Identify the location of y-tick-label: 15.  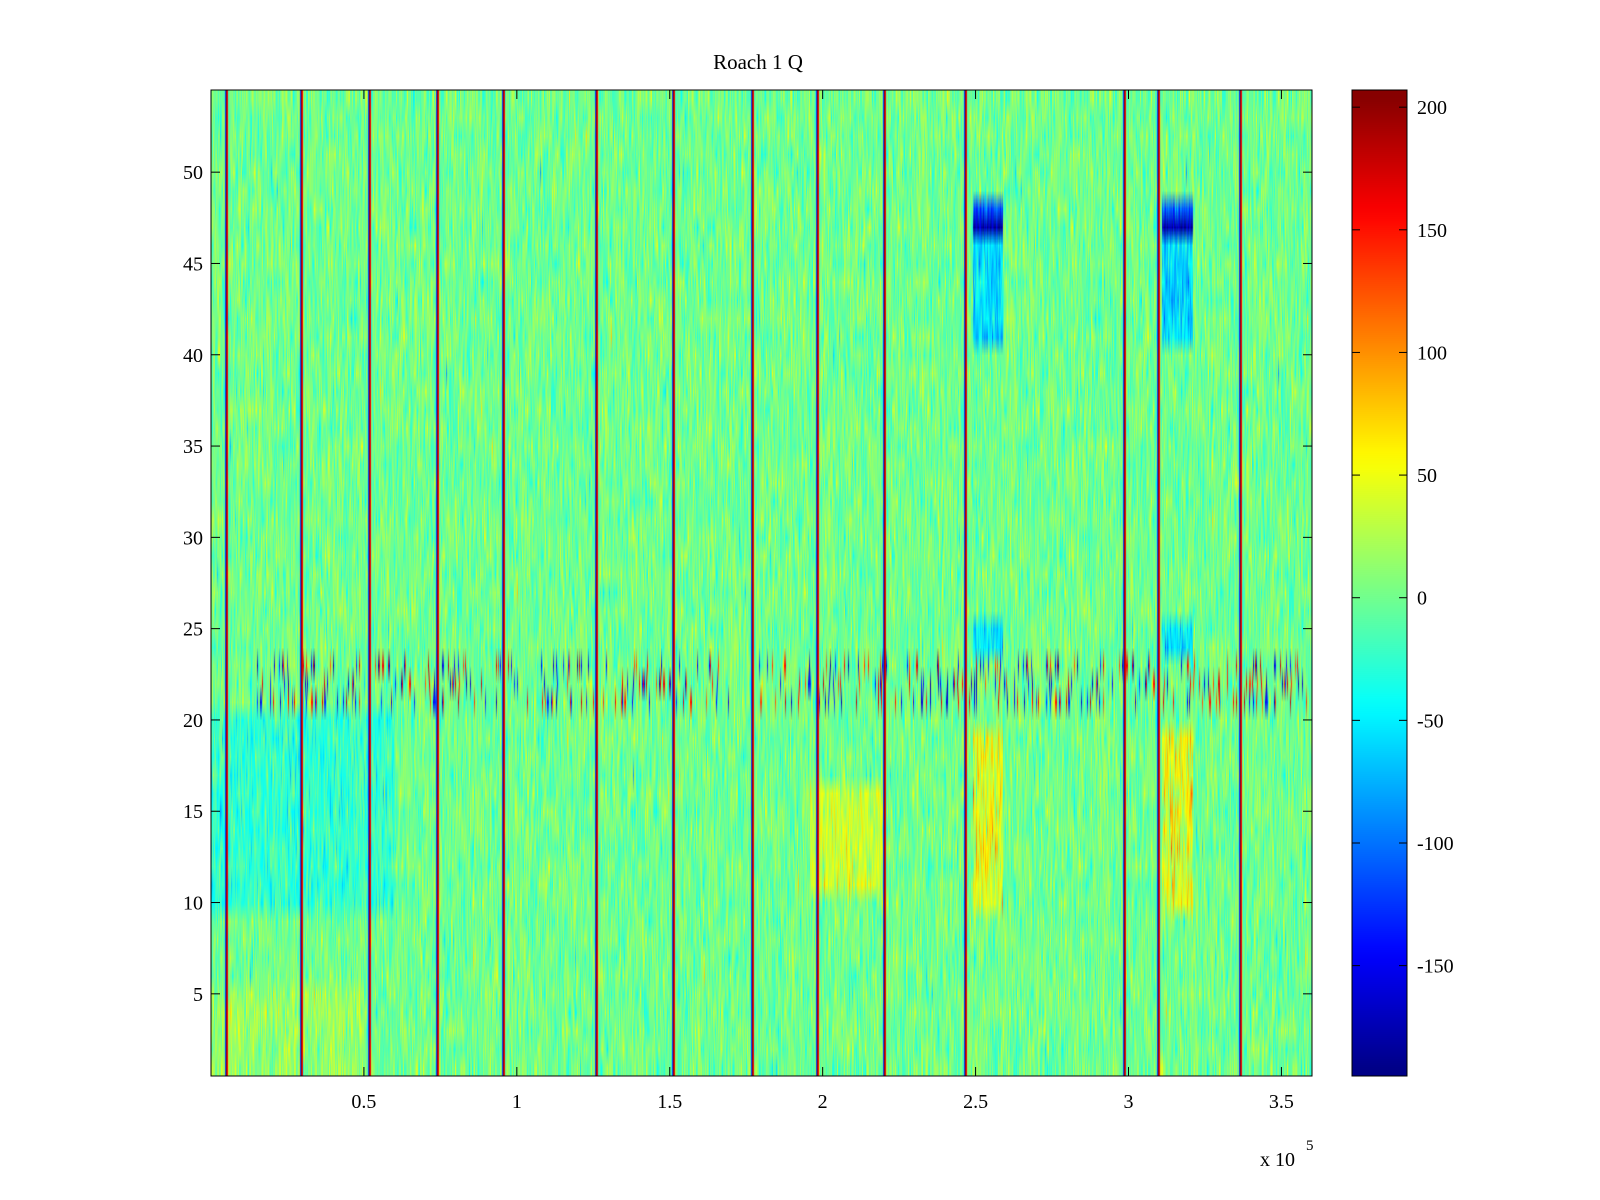
(193, 812).